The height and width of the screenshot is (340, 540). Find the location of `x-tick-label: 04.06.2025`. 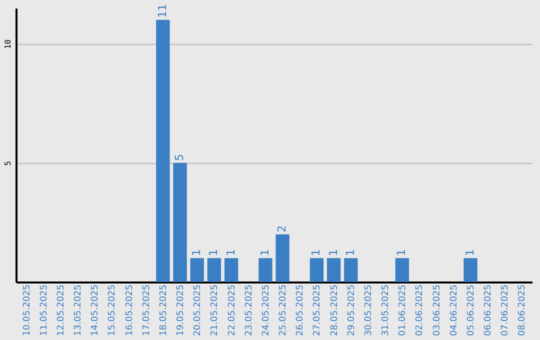

x-tick-label: 04.06.2025 is located at coordinates (454, 310).